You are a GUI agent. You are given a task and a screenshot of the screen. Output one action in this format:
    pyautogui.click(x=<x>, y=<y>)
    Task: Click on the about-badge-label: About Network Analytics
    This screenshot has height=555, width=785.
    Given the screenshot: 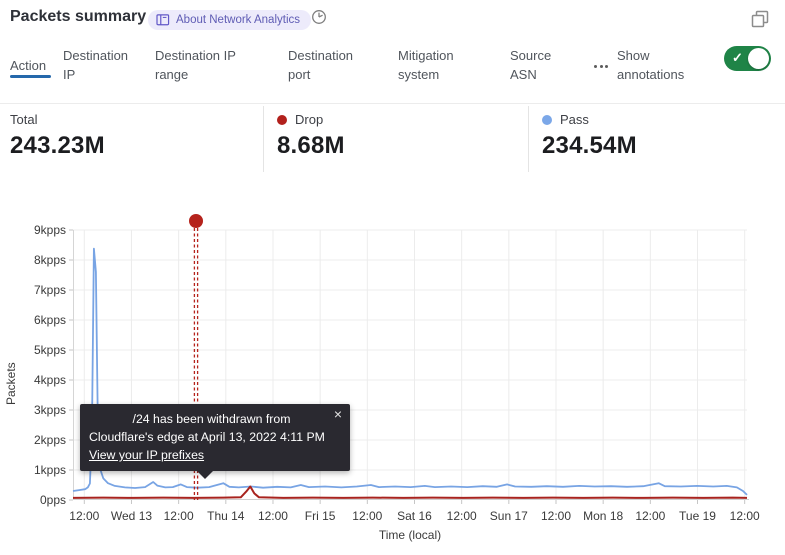 What is the action you would take?
    pyautogui.click(x=238, y=20)
    